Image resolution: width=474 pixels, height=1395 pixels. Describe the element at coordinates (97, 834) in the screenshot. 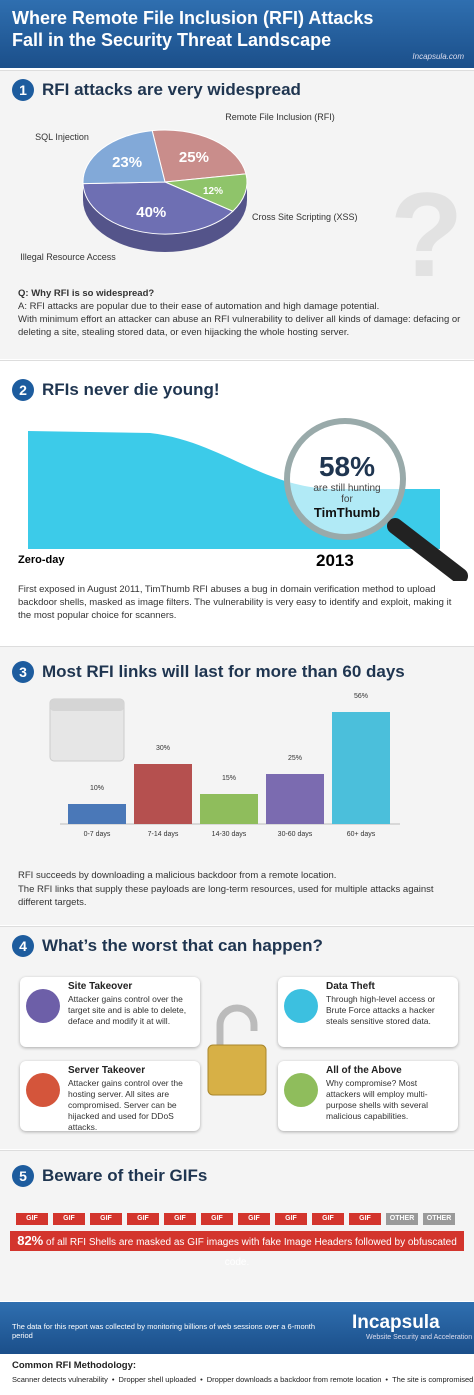

I see `bar-category: 0-7 days` at that location.